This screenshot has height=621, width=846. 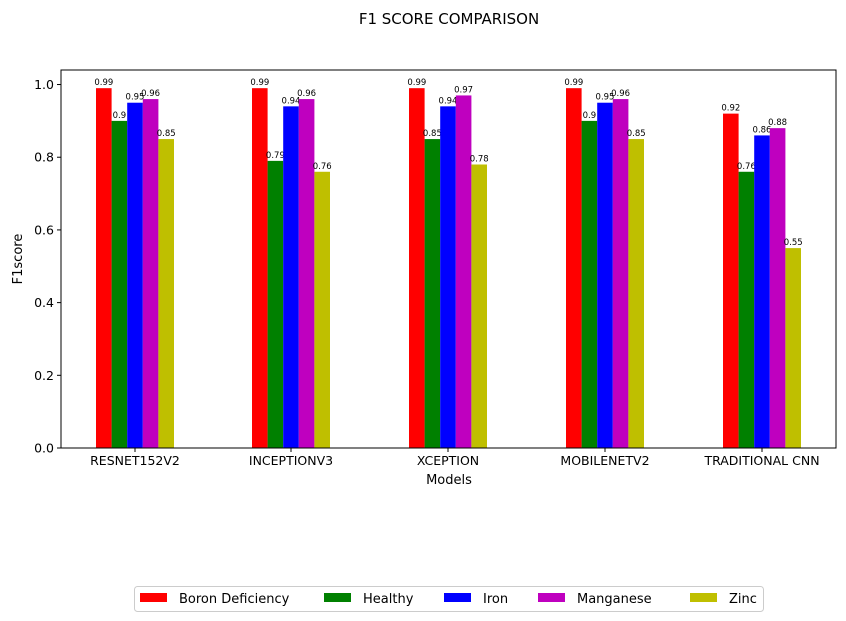 I want to click on x-tick-label: TRADITIONAL CNN, so click(x=761, y=460).